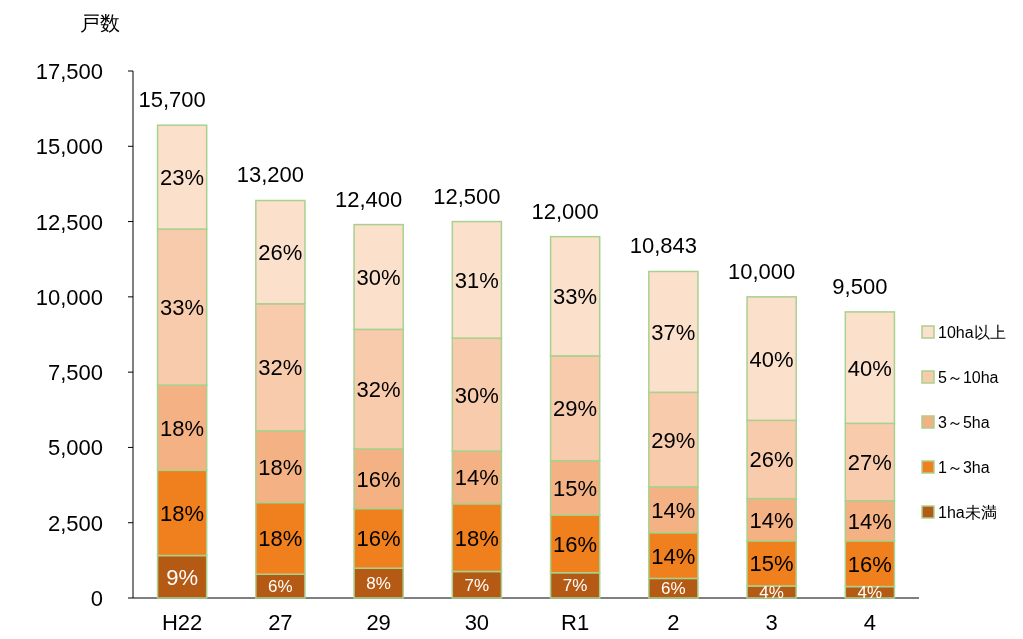  Describe the element at coordinates (575, 622) in the screenshot. I see `x-tick-label: R1` at that location.